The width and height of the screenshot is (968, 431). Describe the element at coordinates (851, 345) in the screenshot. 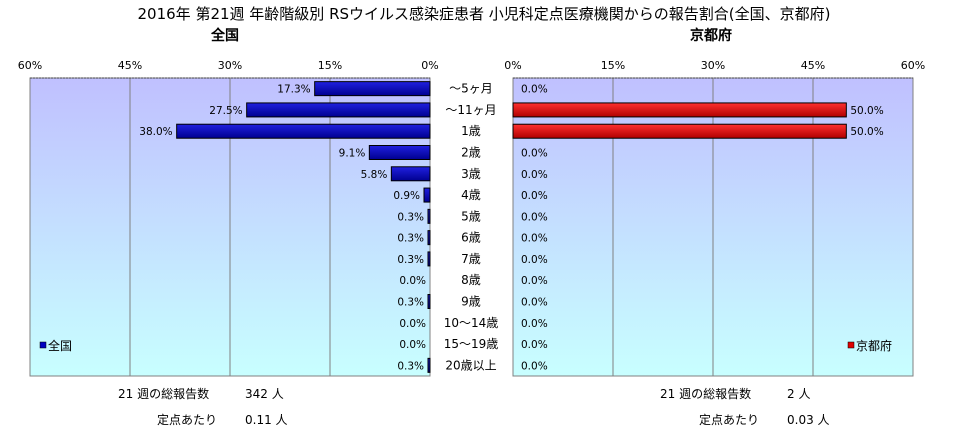

I see `right-legend-swatch` at that location.